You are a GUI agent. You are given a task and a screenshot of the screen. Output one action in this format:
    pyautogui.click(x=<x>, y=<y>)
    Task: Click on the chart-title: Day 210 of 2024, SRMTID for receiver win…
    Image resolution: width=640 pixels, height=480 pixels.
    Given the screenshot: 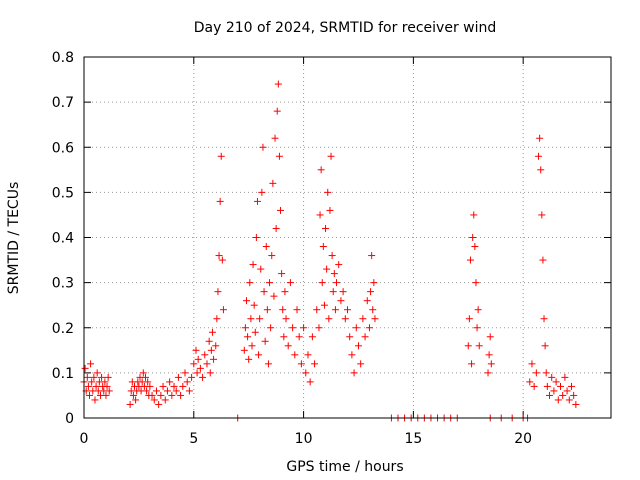 What is the action you would take?
    pyautogui.click(x=345, y=28)
    